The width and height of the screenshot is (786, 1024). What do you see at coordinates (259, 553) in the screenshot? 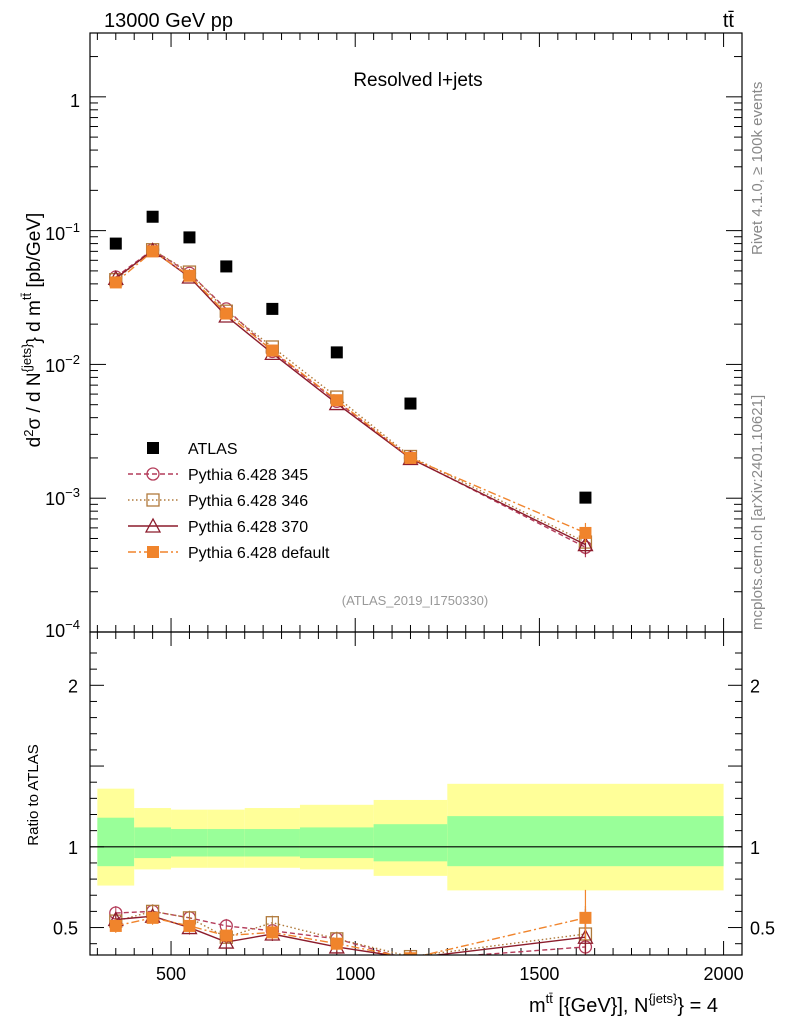
I see `legend-label: Pythia 6.428 default` at bounding box center [259, 553].